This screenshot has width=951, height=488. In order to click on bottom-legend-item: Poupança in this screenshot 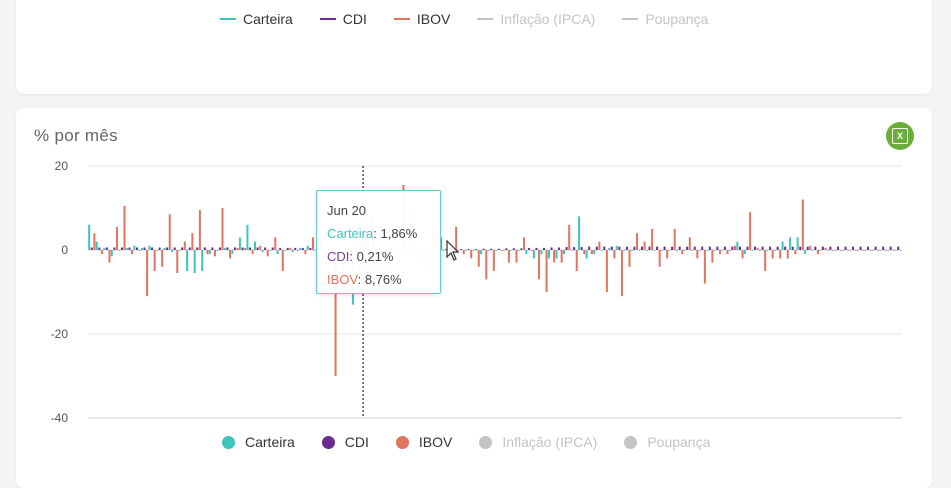, I will do `click(667, 442)`.